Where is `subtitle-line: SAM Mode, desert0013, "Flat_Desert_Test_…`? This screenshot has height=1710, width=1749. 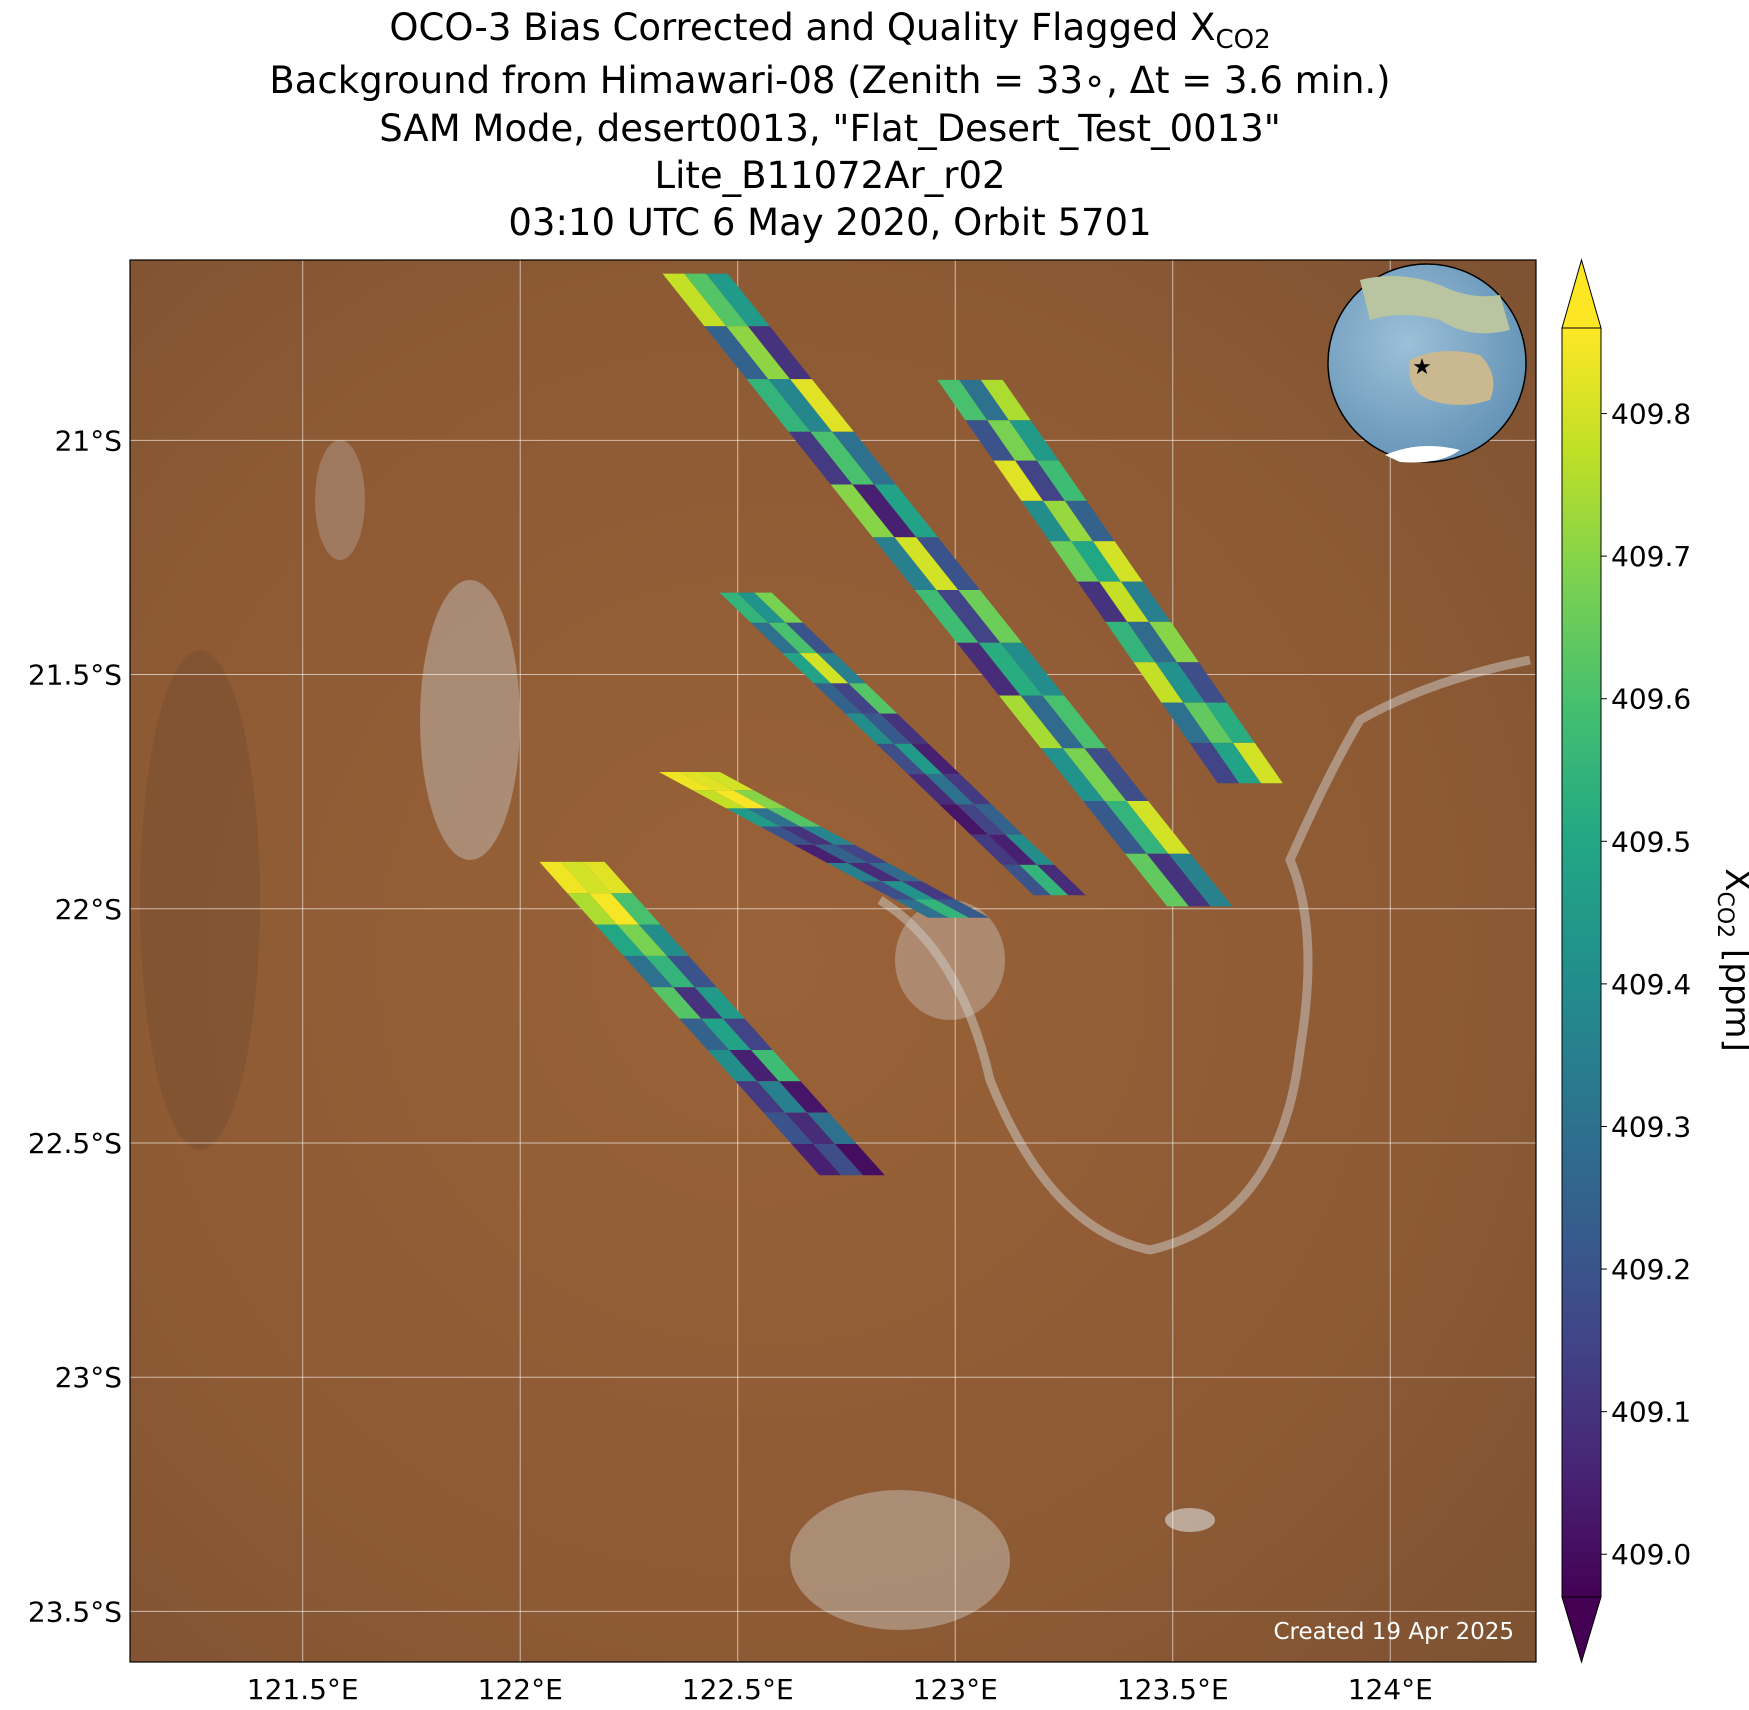 subtitle-line: SAM Mode, desert0013, "Flat_Desert_Test_… is located at coordinates (830, 128).